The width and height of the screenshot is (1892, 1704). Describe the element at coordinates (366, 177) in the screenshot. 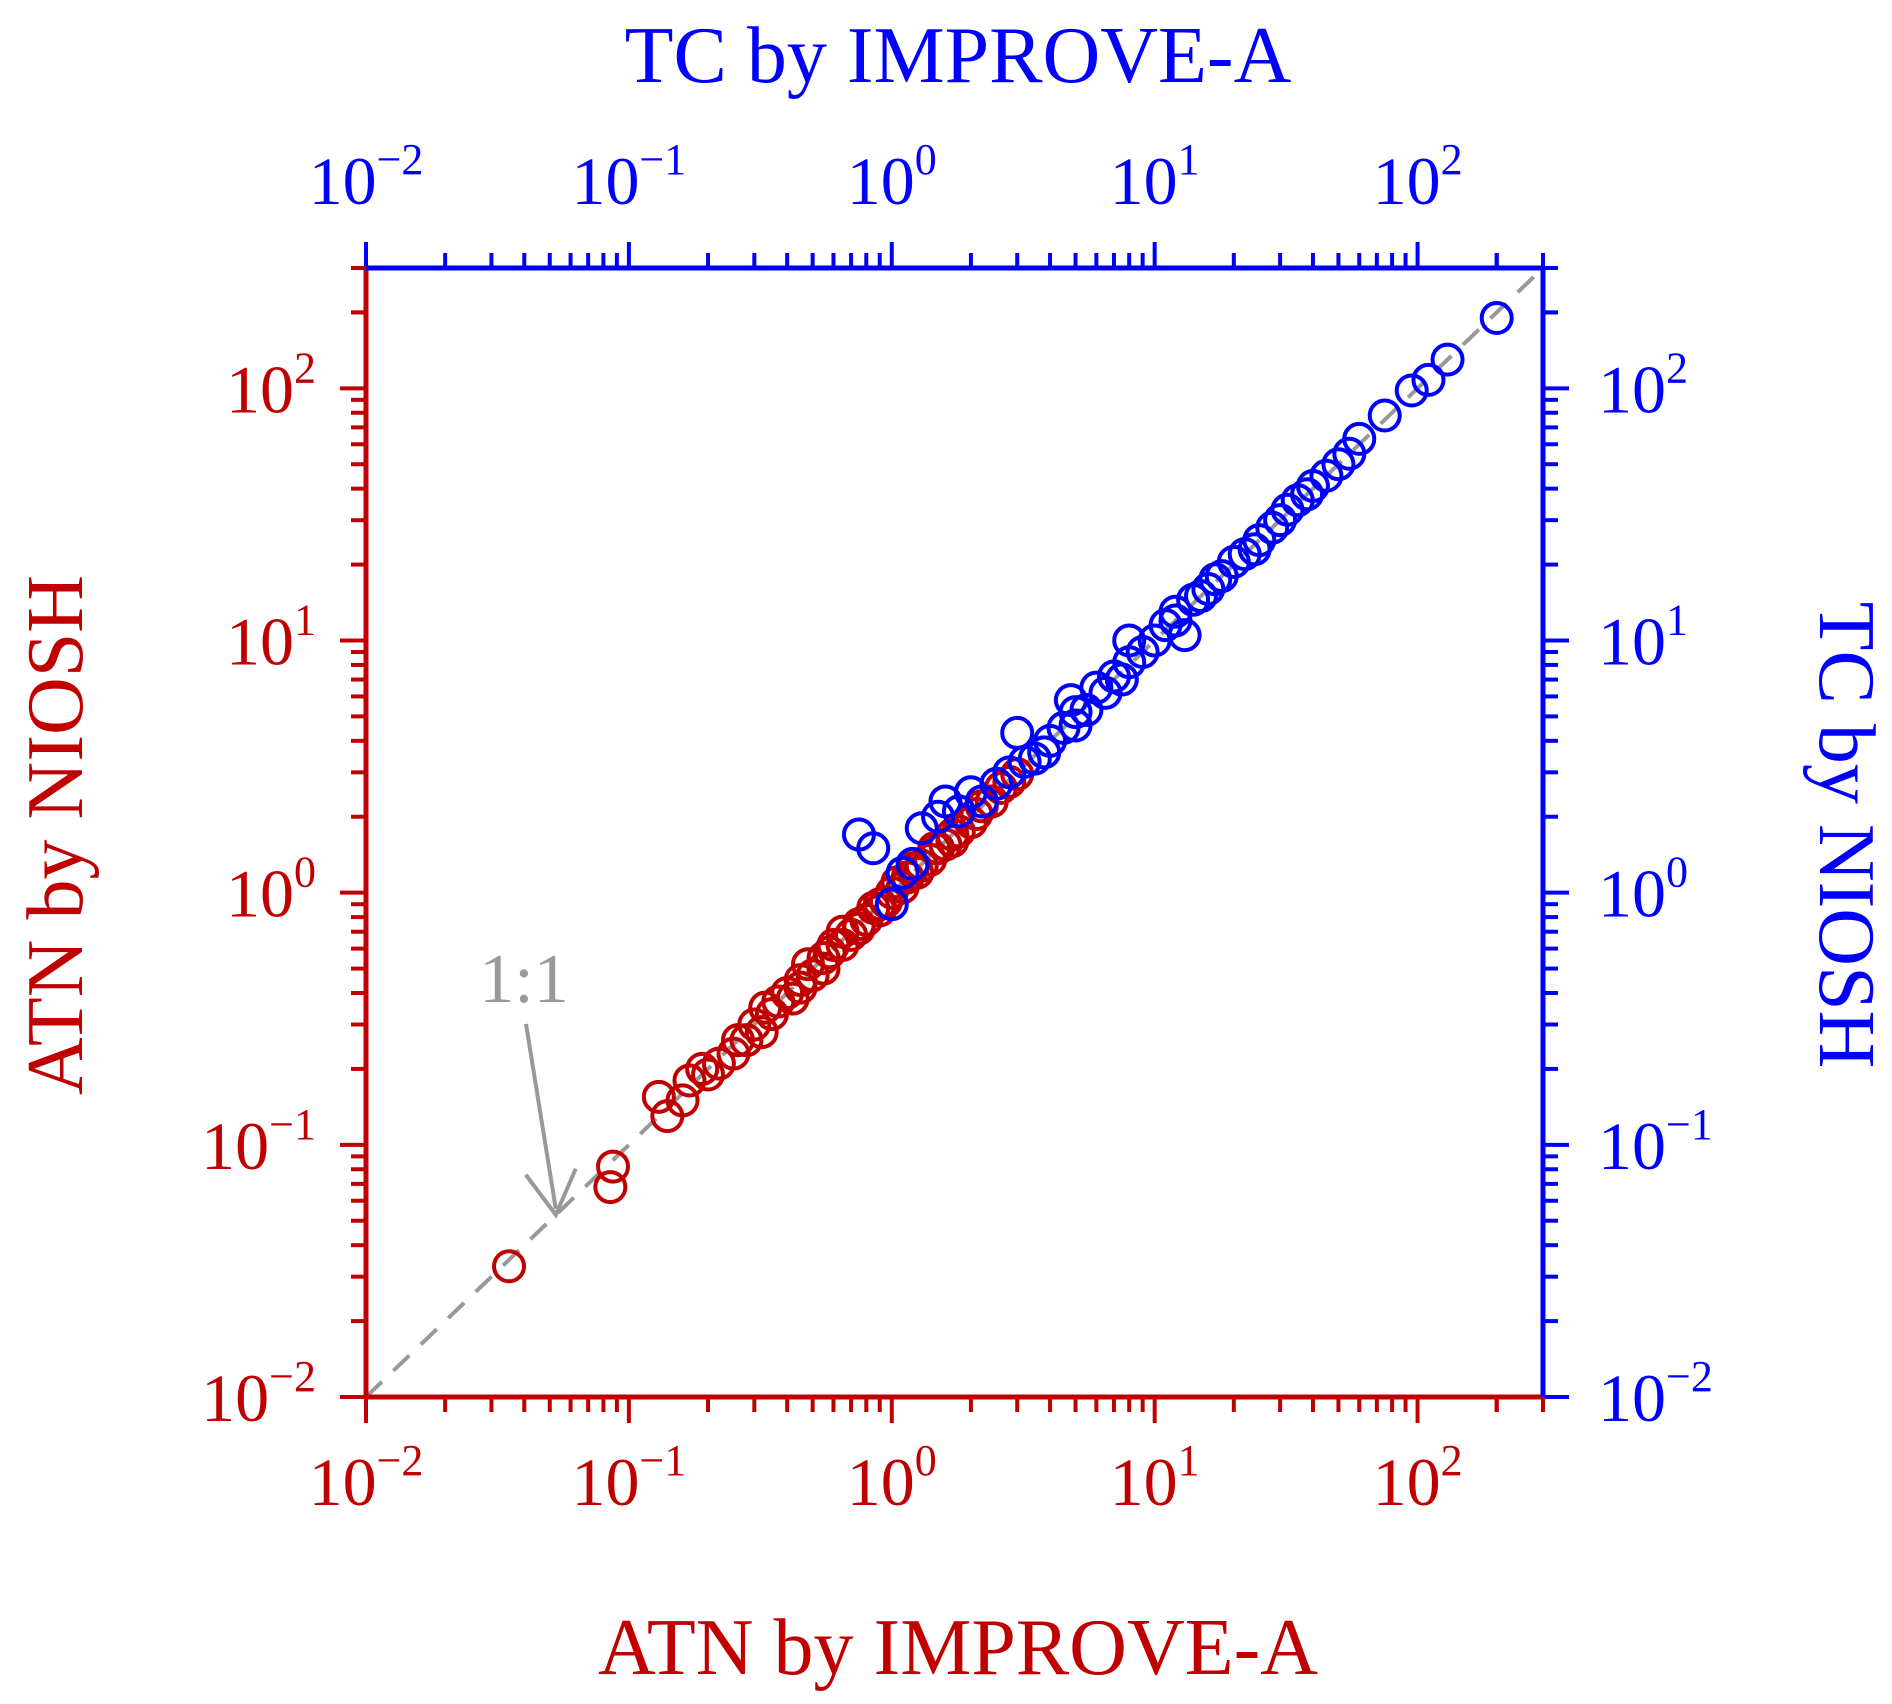

I see `top-tick-label: 10⁻²` at that location.